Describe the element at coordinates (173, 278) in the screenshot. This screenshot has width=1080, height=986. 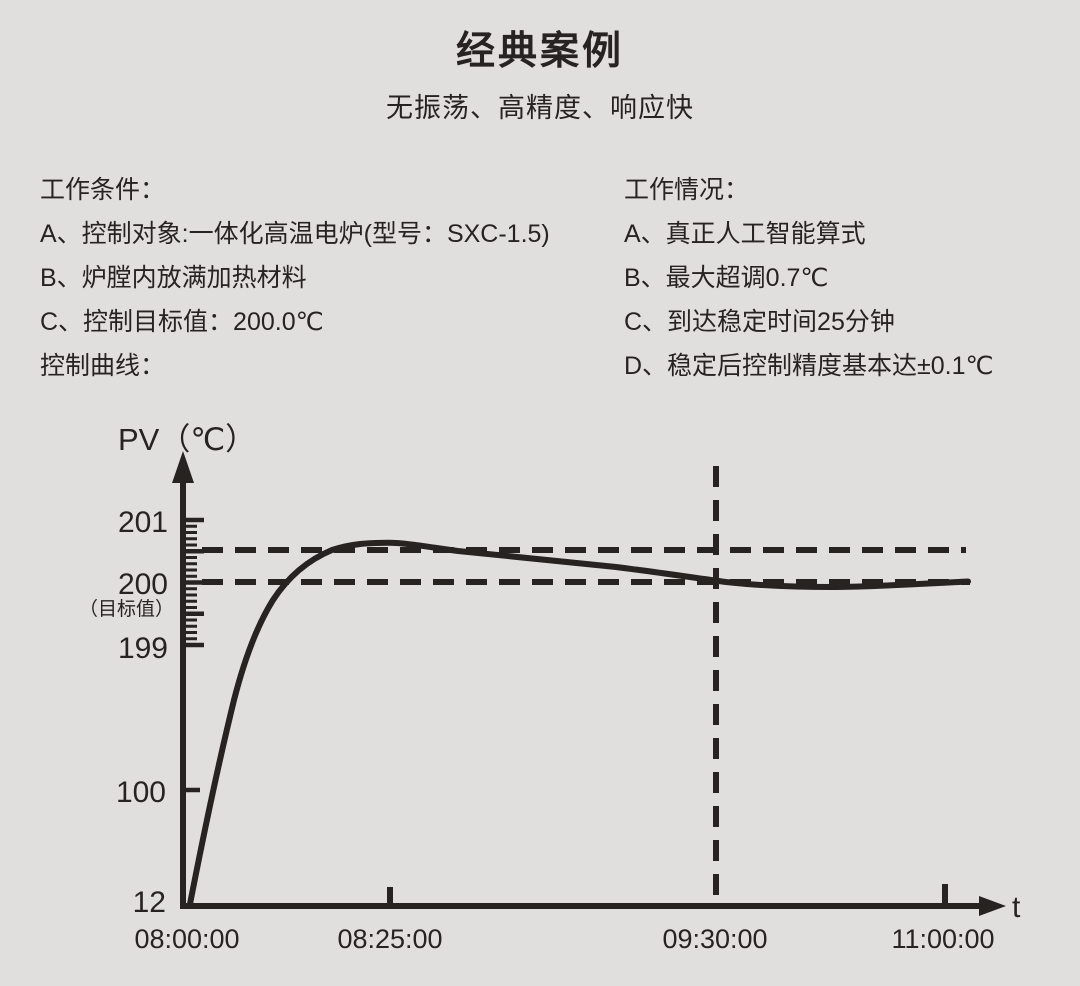
I see `condition-item-b: B、炉膛内放满加热材料` at that location.